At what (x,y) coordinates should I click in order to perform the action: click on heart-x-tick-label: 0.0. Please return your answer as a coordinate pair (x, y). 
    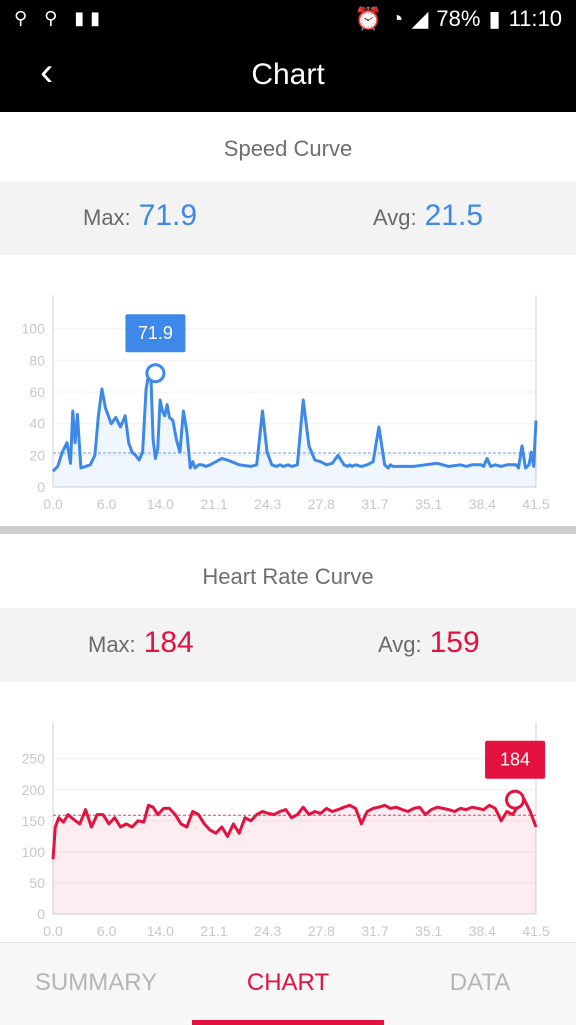
    Looking at the image, I should click on (53, 931).